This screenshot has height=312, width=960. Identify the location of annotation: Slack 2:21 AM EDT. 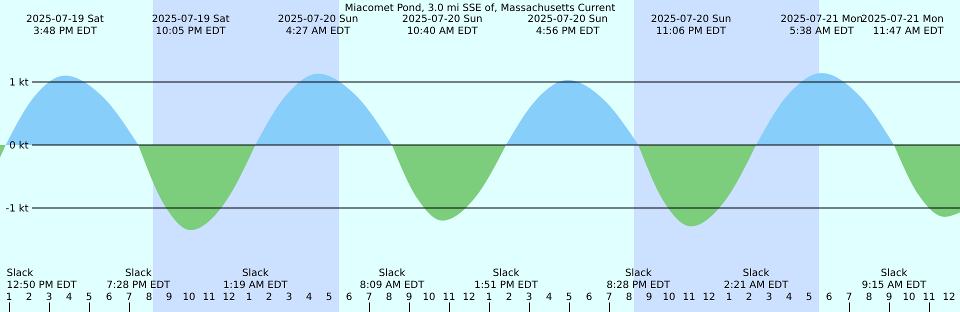
(757, 279).